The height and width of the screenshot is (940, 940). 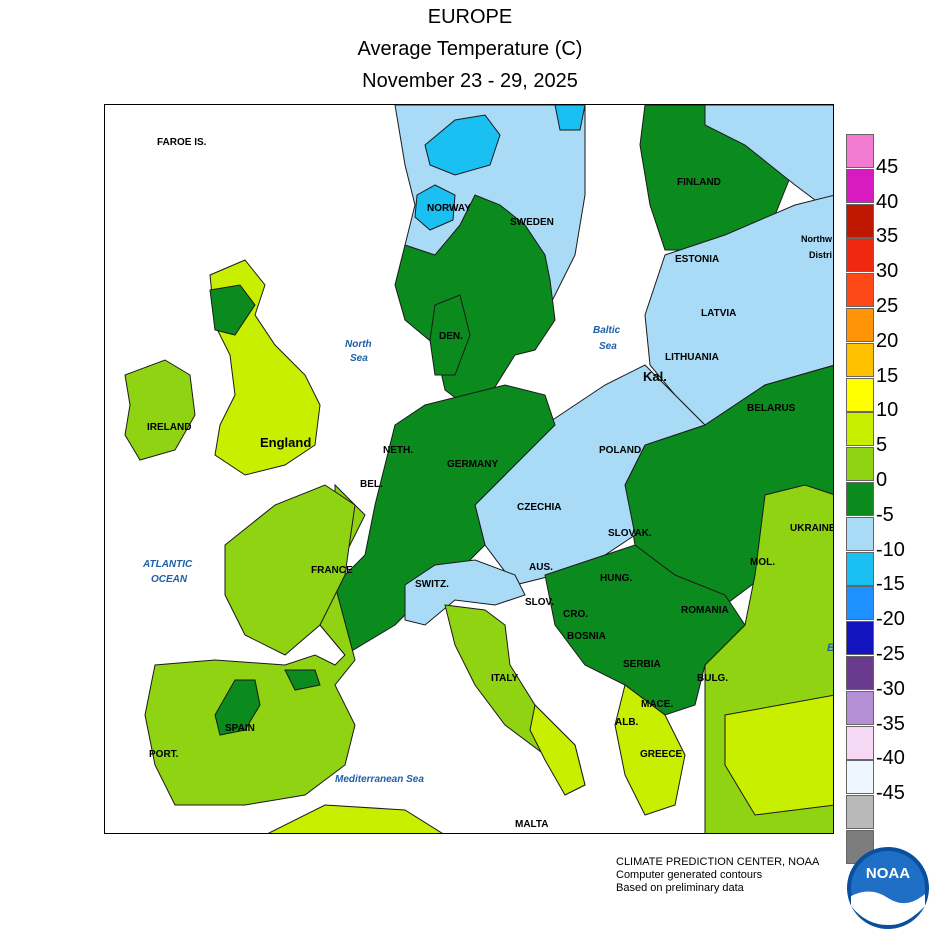 I want to click on legend-label: 20, so click(x=887, y=340).